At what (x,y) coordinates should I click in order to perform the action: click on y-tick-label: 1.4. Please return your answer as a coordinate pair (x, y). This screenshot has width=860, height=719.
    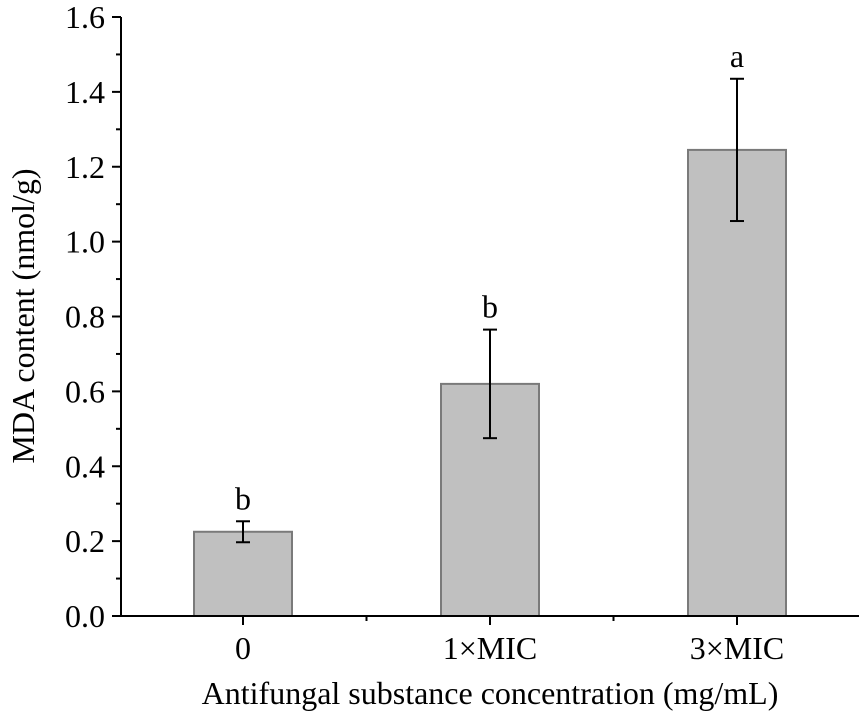
    Looking at the image, I should click on (85, 92).